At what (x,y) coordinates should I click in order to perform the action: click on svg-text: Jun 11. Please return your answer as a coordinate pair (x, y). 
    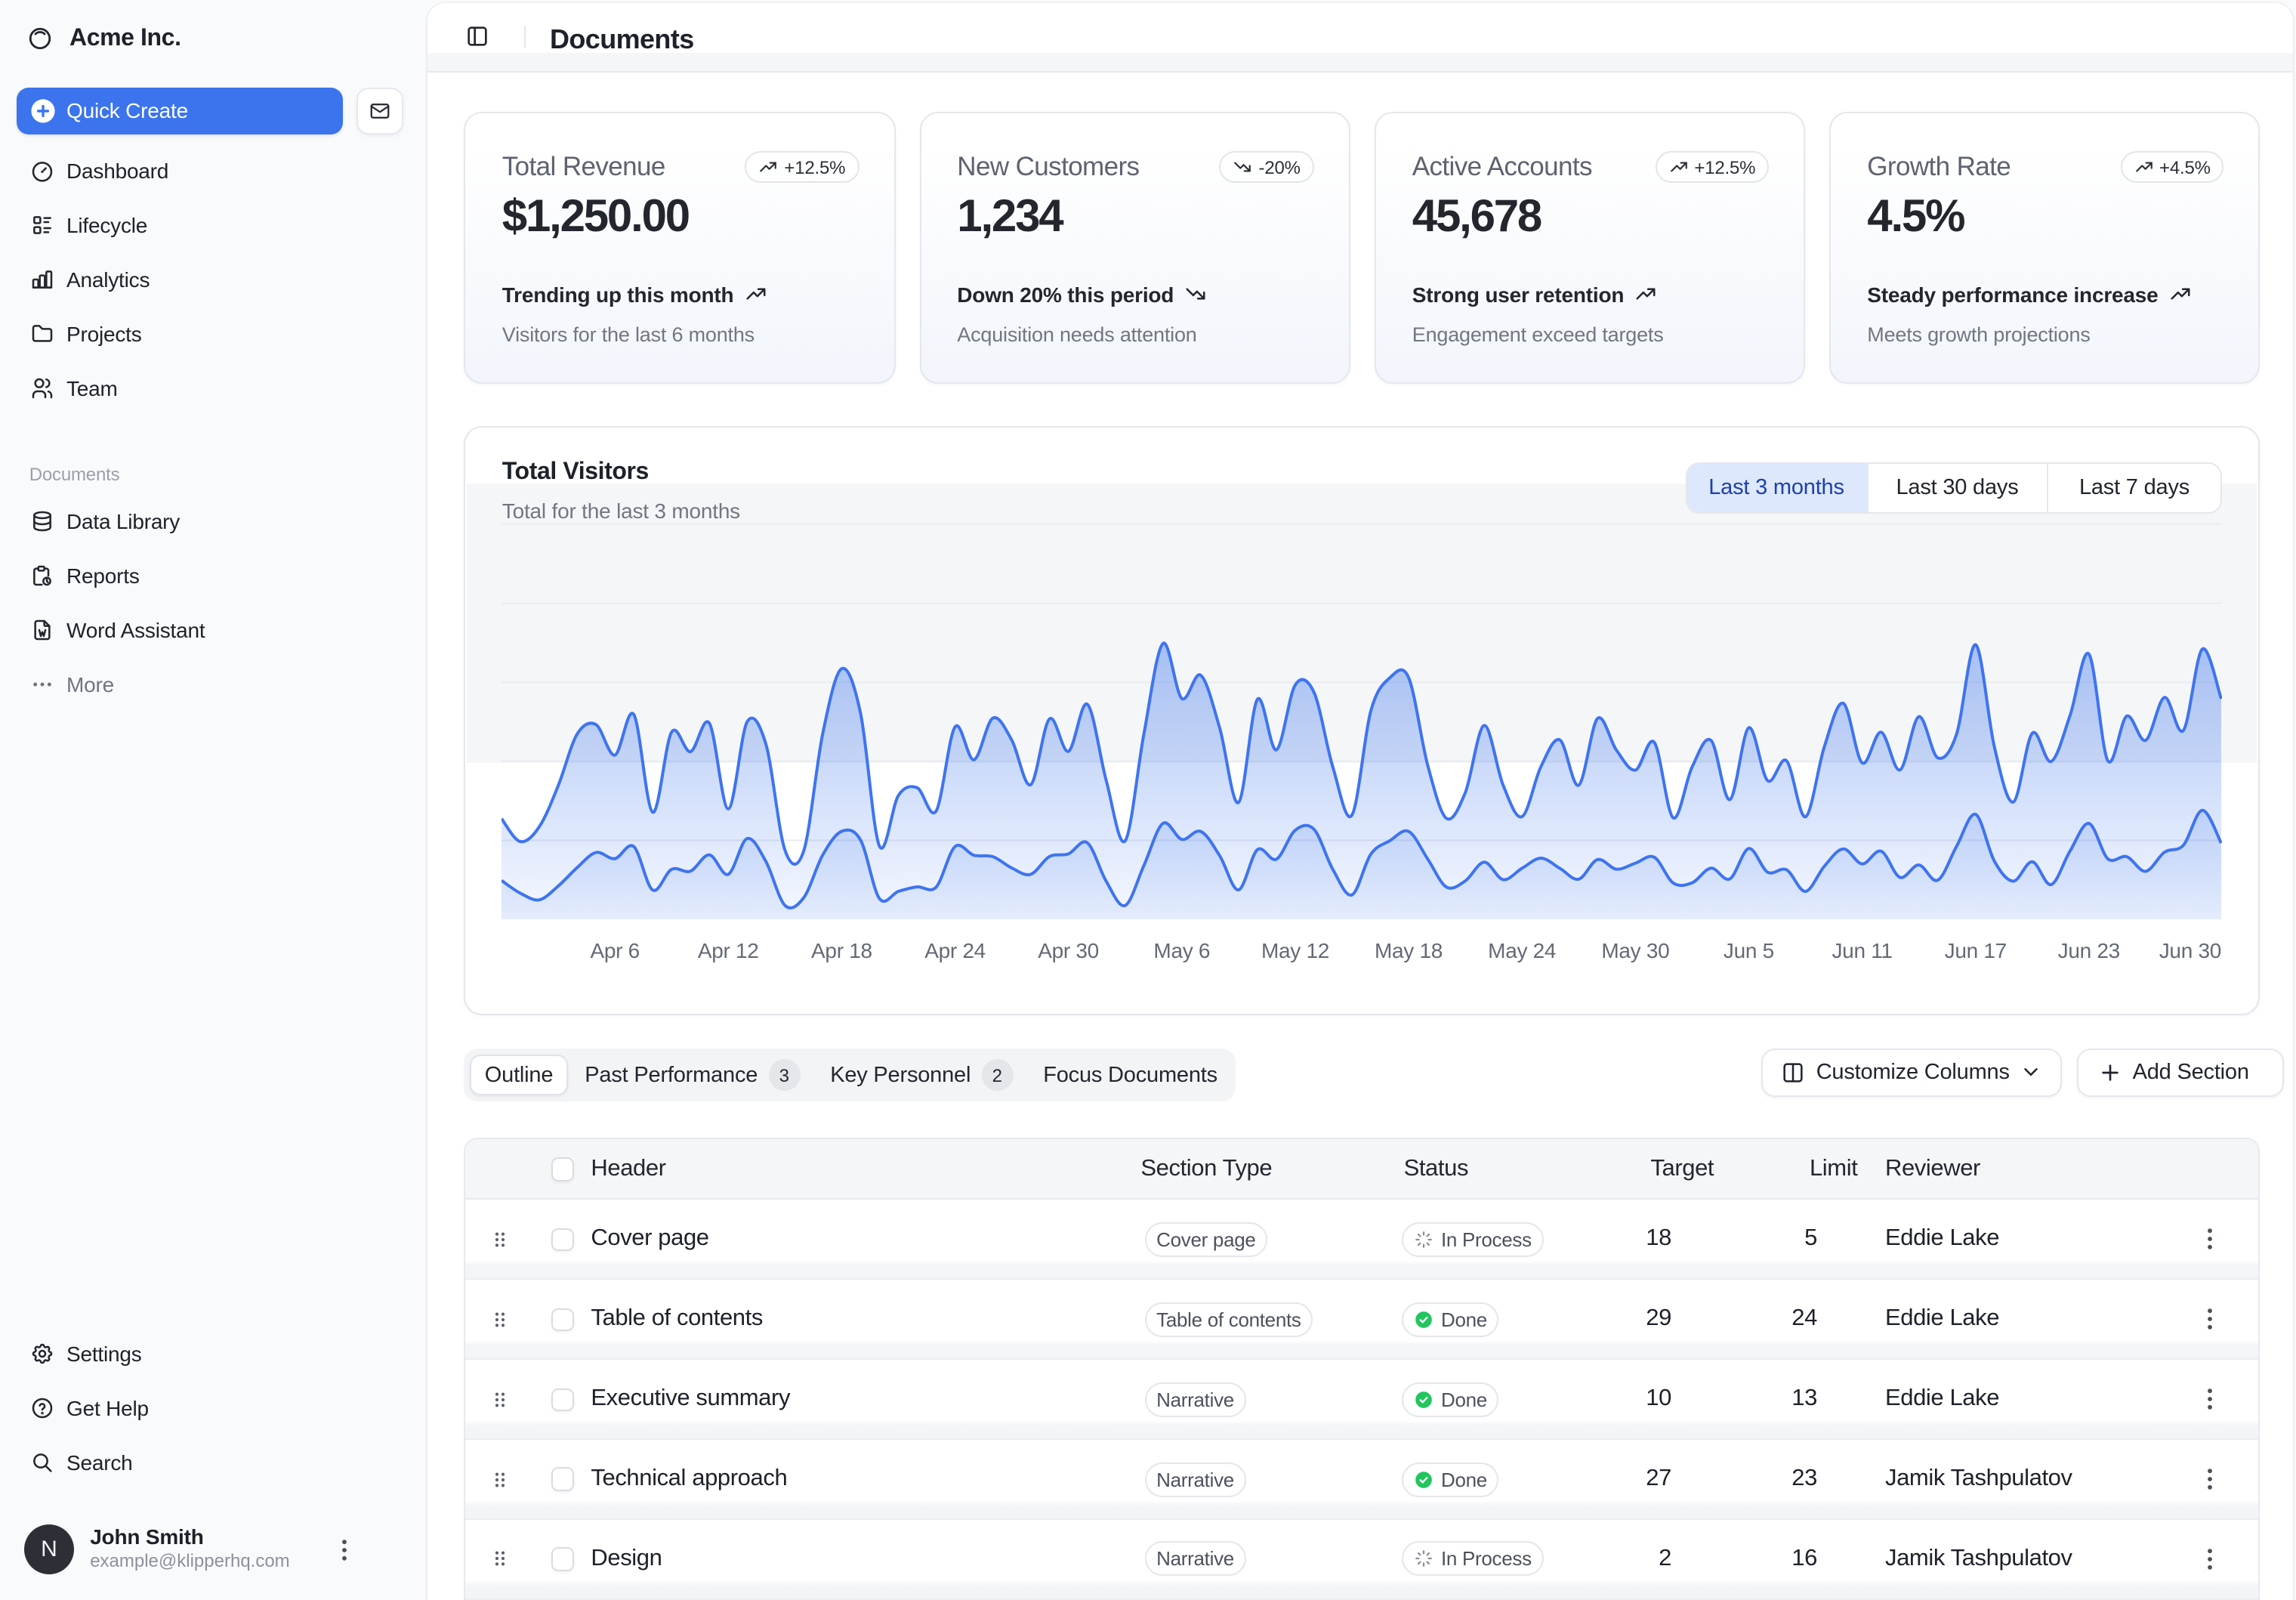
    Looking at the image, I should click on (1863, 951).